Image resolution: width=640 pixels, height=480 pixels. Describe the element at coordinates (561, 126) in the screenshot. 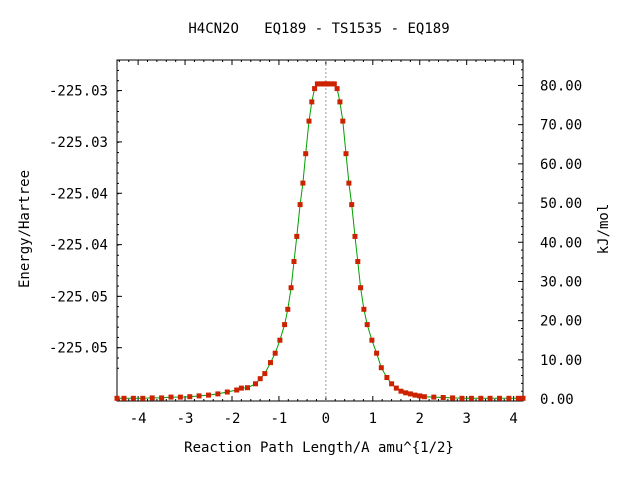

I see `right-y-tick-label: 70.00` at that location.